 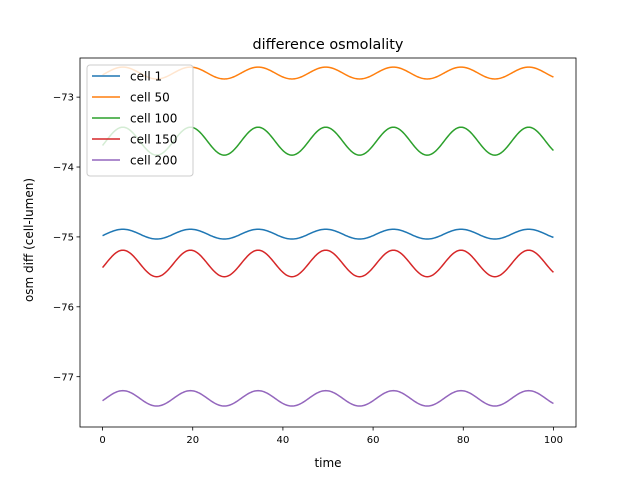 I want to click on y-tick-label: −75, so click(x=63, y=238).